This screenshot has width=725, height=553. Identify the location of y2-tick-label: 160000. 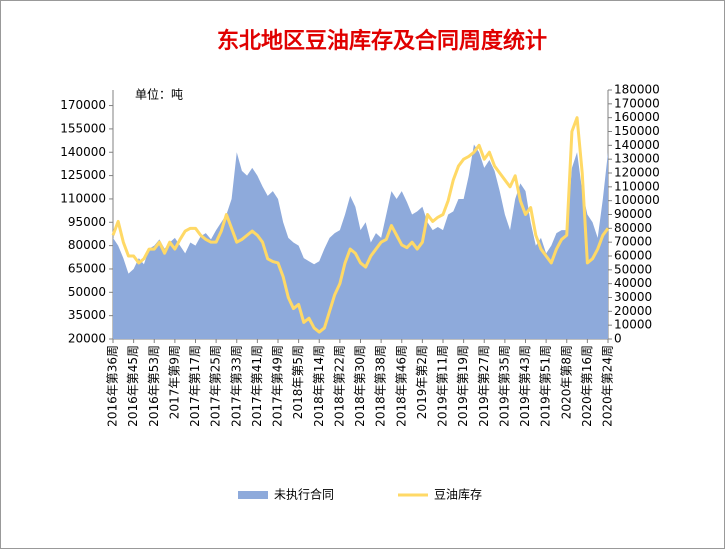
(637, 117).